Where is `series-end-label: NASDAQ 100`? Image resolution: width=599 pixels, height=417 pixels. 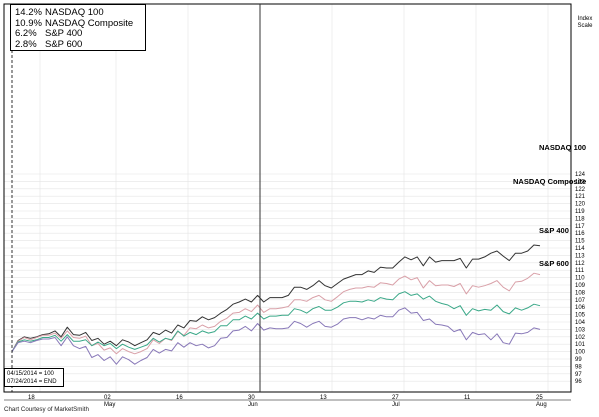
series-end-label: NASDAQ 100 is located at coordinates (562, 147).